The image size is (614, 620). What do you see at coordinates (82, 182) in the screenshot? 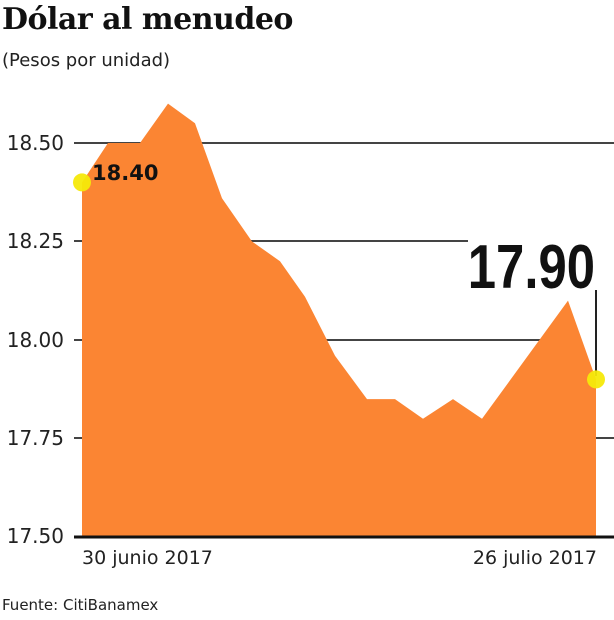
I see `start-point-marker` at bounding box center [82, 182].